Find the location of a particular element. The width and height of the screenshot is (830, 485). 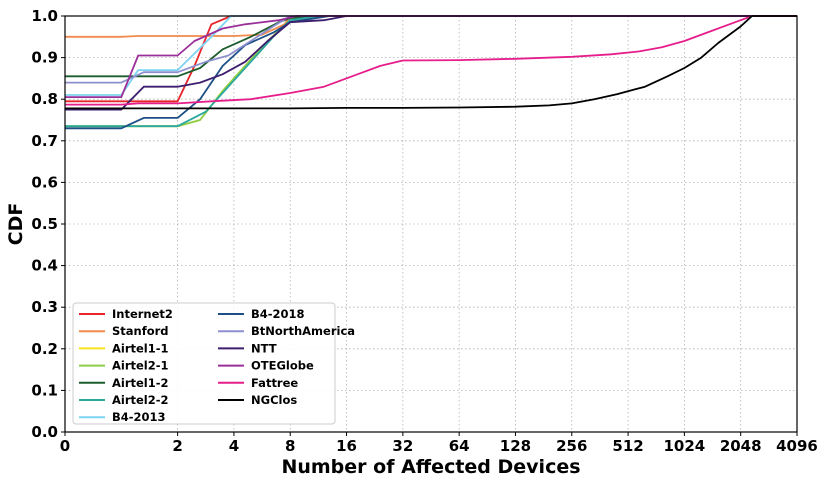

x-tick-label: 32 is located at coordinates (402, 446).